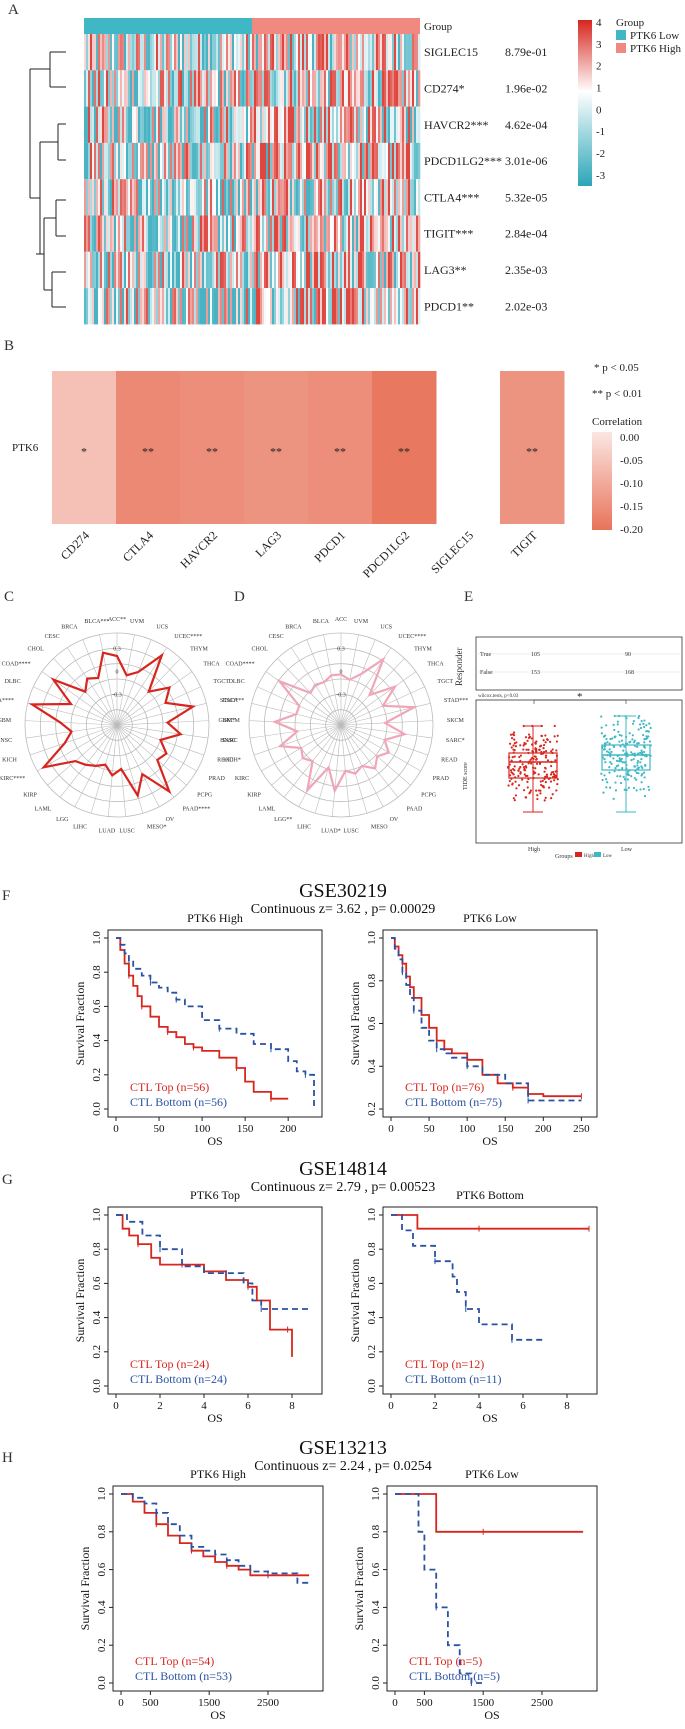  I want to click on radar-spoke, so click(151, 755).